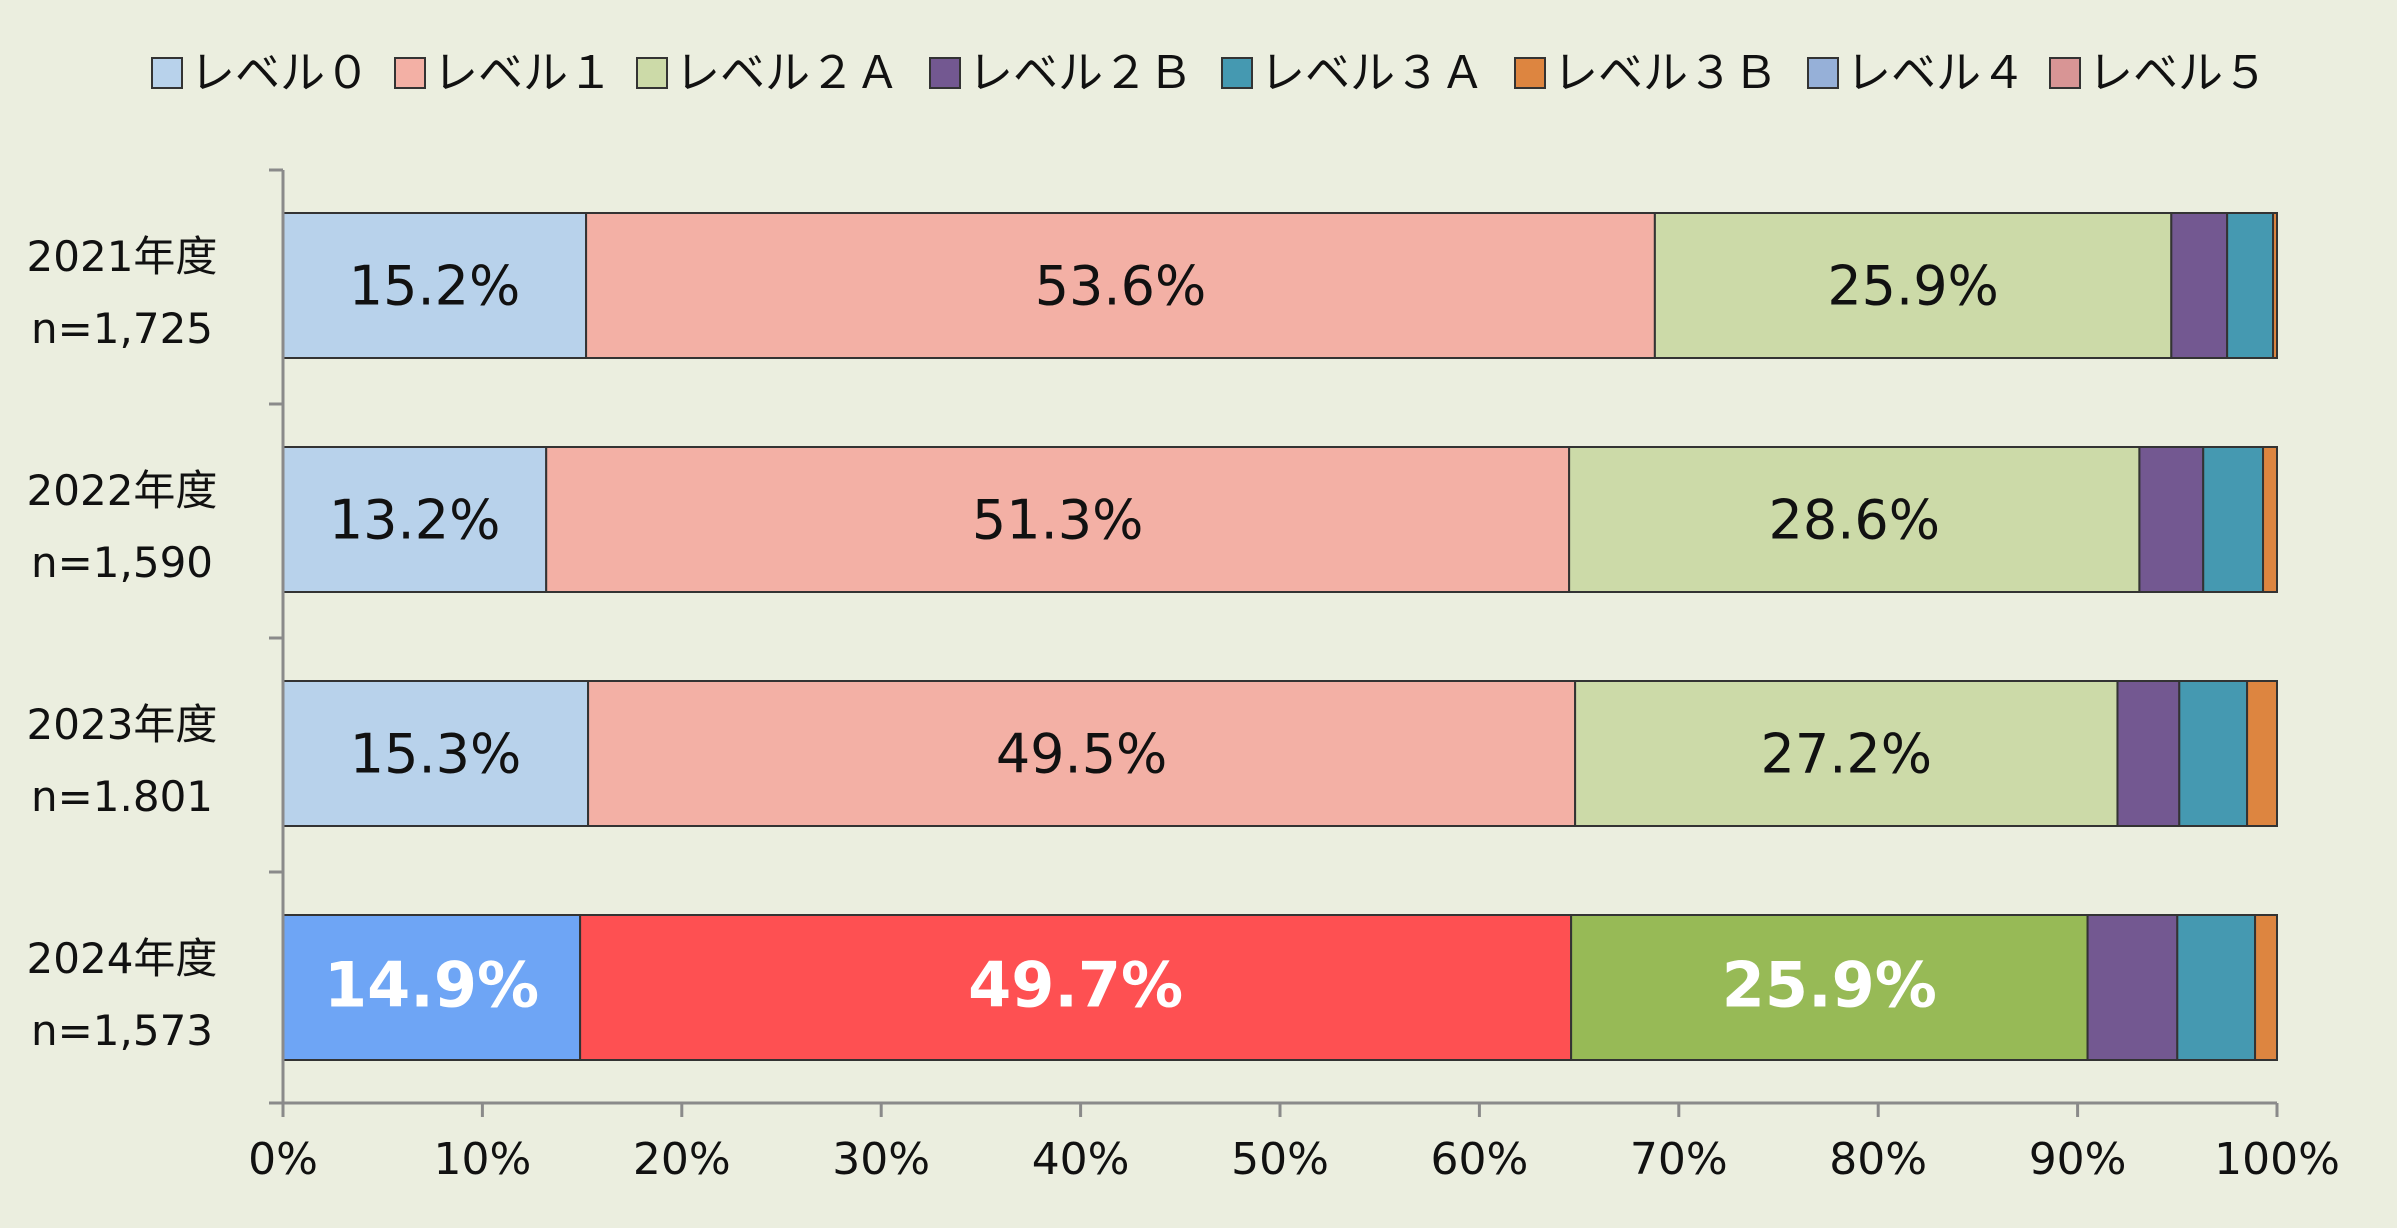 The width and height of the screenshot is (2397, 1228). I want to click on x-tick-label-1: 10%, so click(483, 1159).